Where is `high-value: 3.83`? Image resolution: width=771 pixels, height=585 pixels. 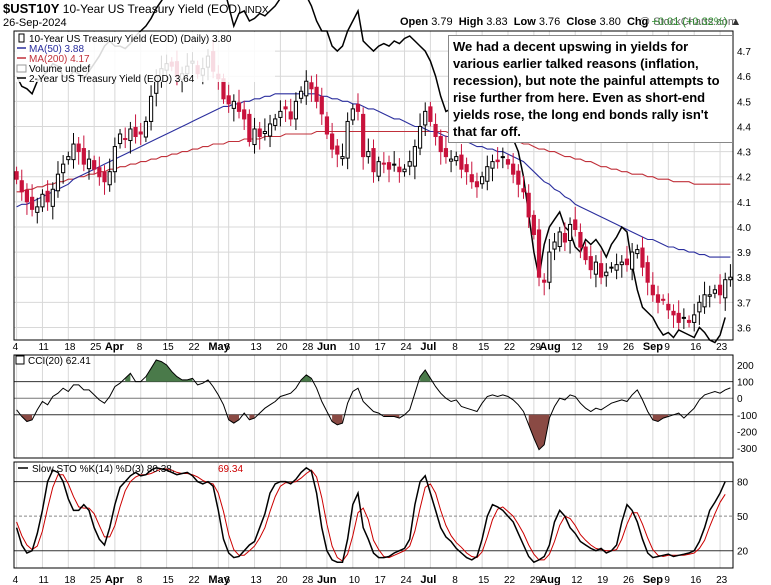 high-value: 3.83 is located at coordinates (497, 22).